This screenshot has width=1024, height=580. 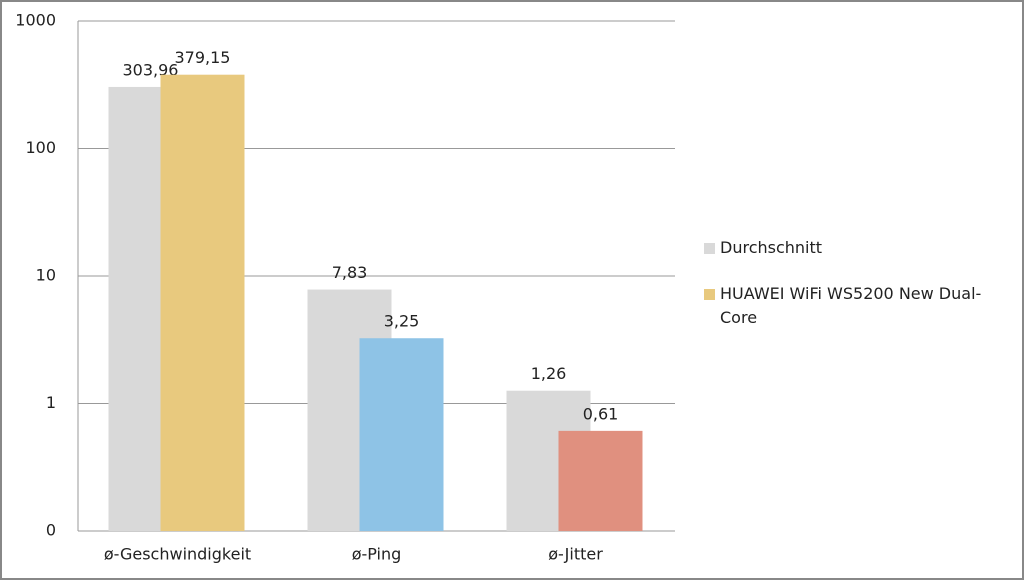 What do you see at coordinates (851, 305) in the screenshot?
I see `legend-label: HUAWEI WiFi WS5200 New Dual-Core` at bounding box center [851, 305].